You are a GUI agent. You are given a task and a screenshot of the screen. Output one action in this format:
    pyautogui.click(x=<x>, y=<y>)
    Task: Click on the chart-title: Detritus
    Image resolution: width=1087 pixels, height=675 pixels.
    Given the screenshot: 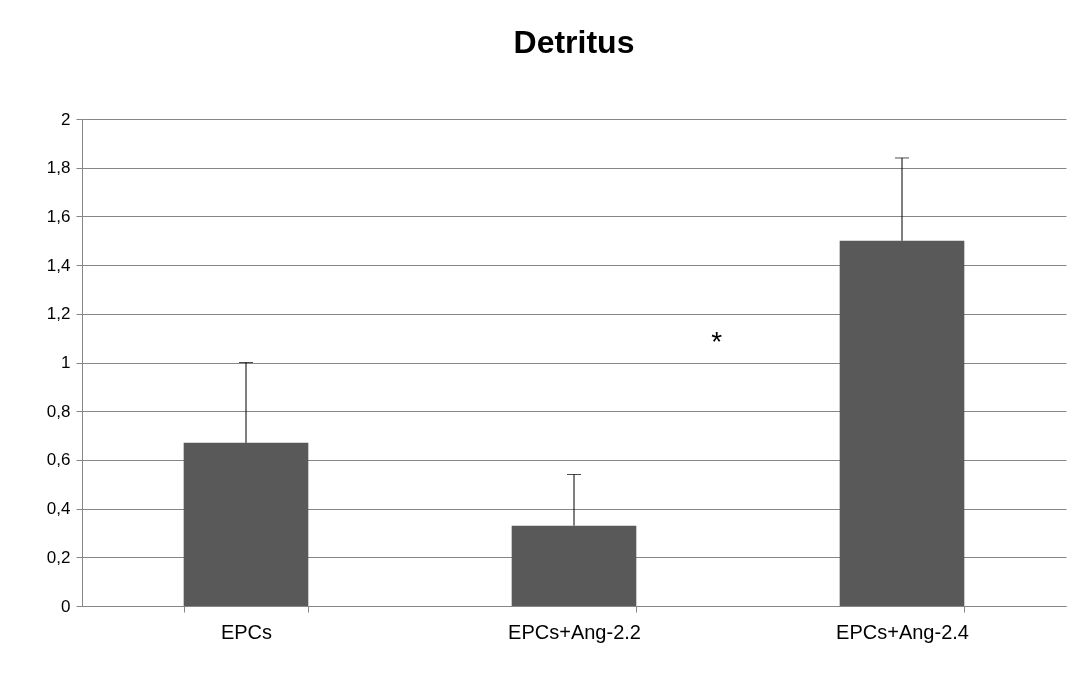 What is the action you would take?
    pyautogui.click(x=574, y=42)
    